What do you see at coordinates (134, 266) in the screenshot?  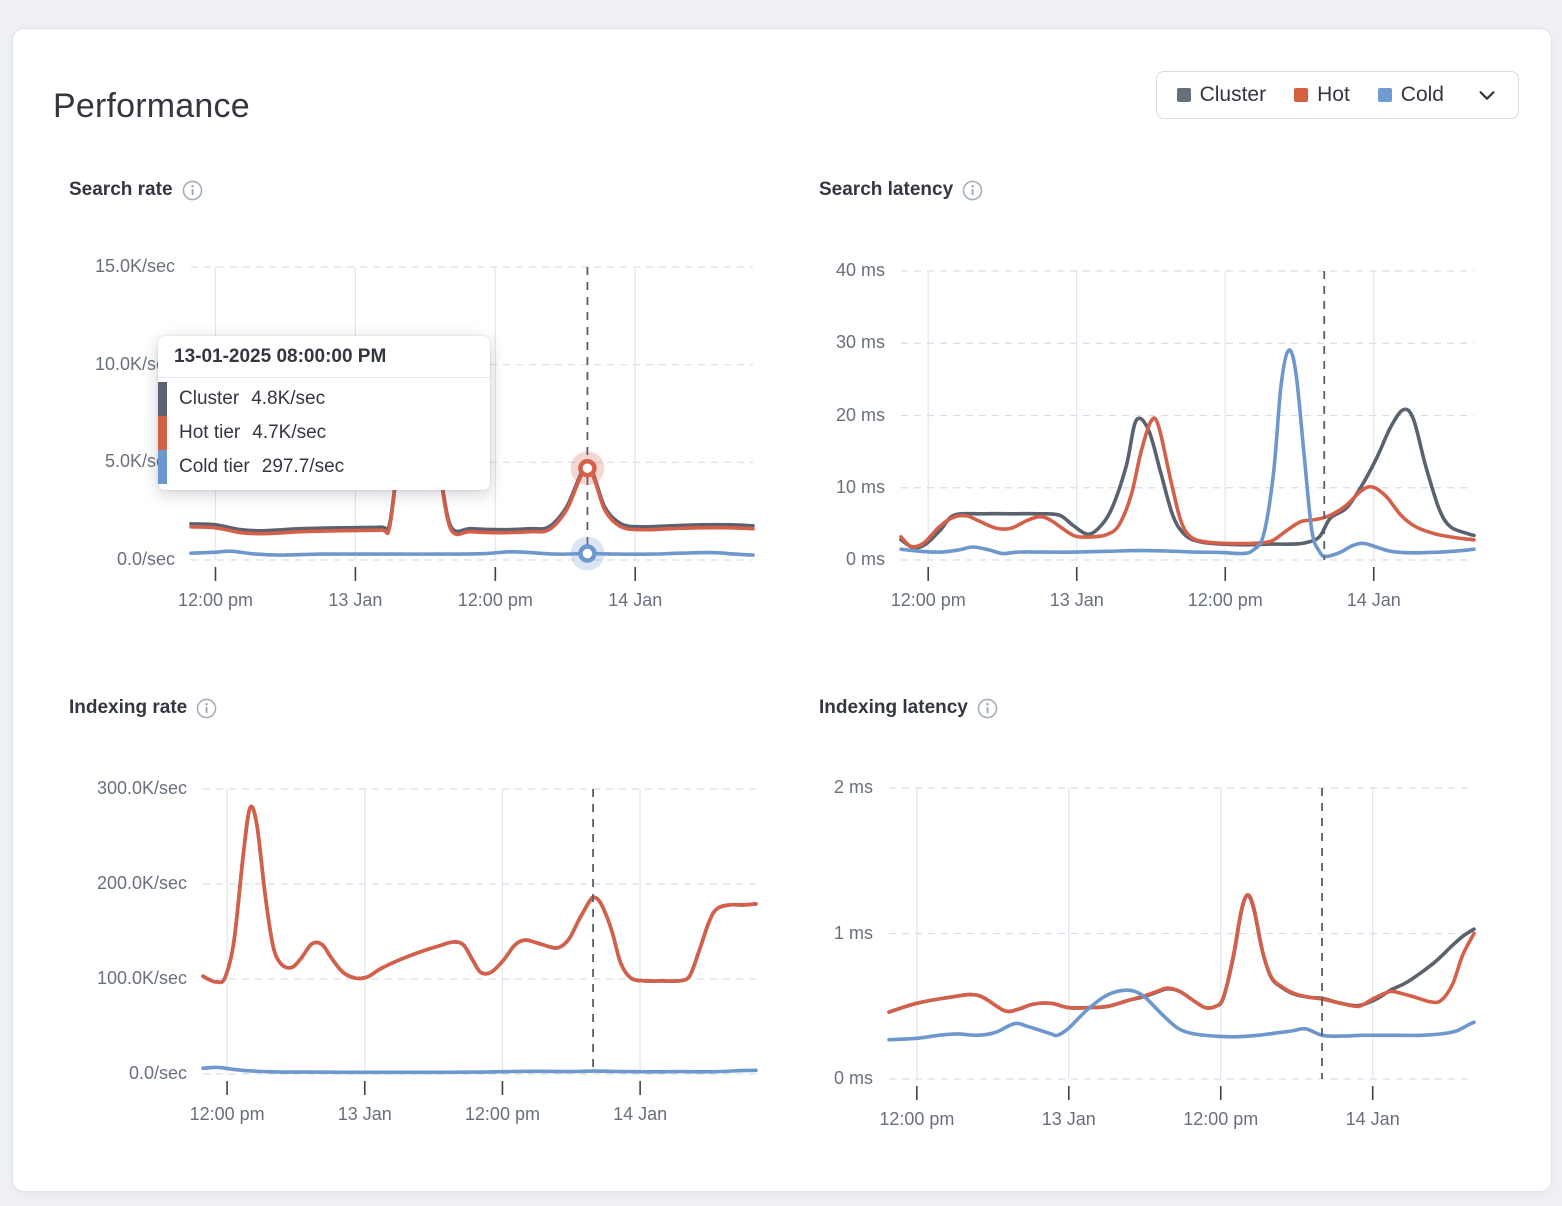 I see `y-axis-label: 15.0K/sec` at bounding box center [134, 266].